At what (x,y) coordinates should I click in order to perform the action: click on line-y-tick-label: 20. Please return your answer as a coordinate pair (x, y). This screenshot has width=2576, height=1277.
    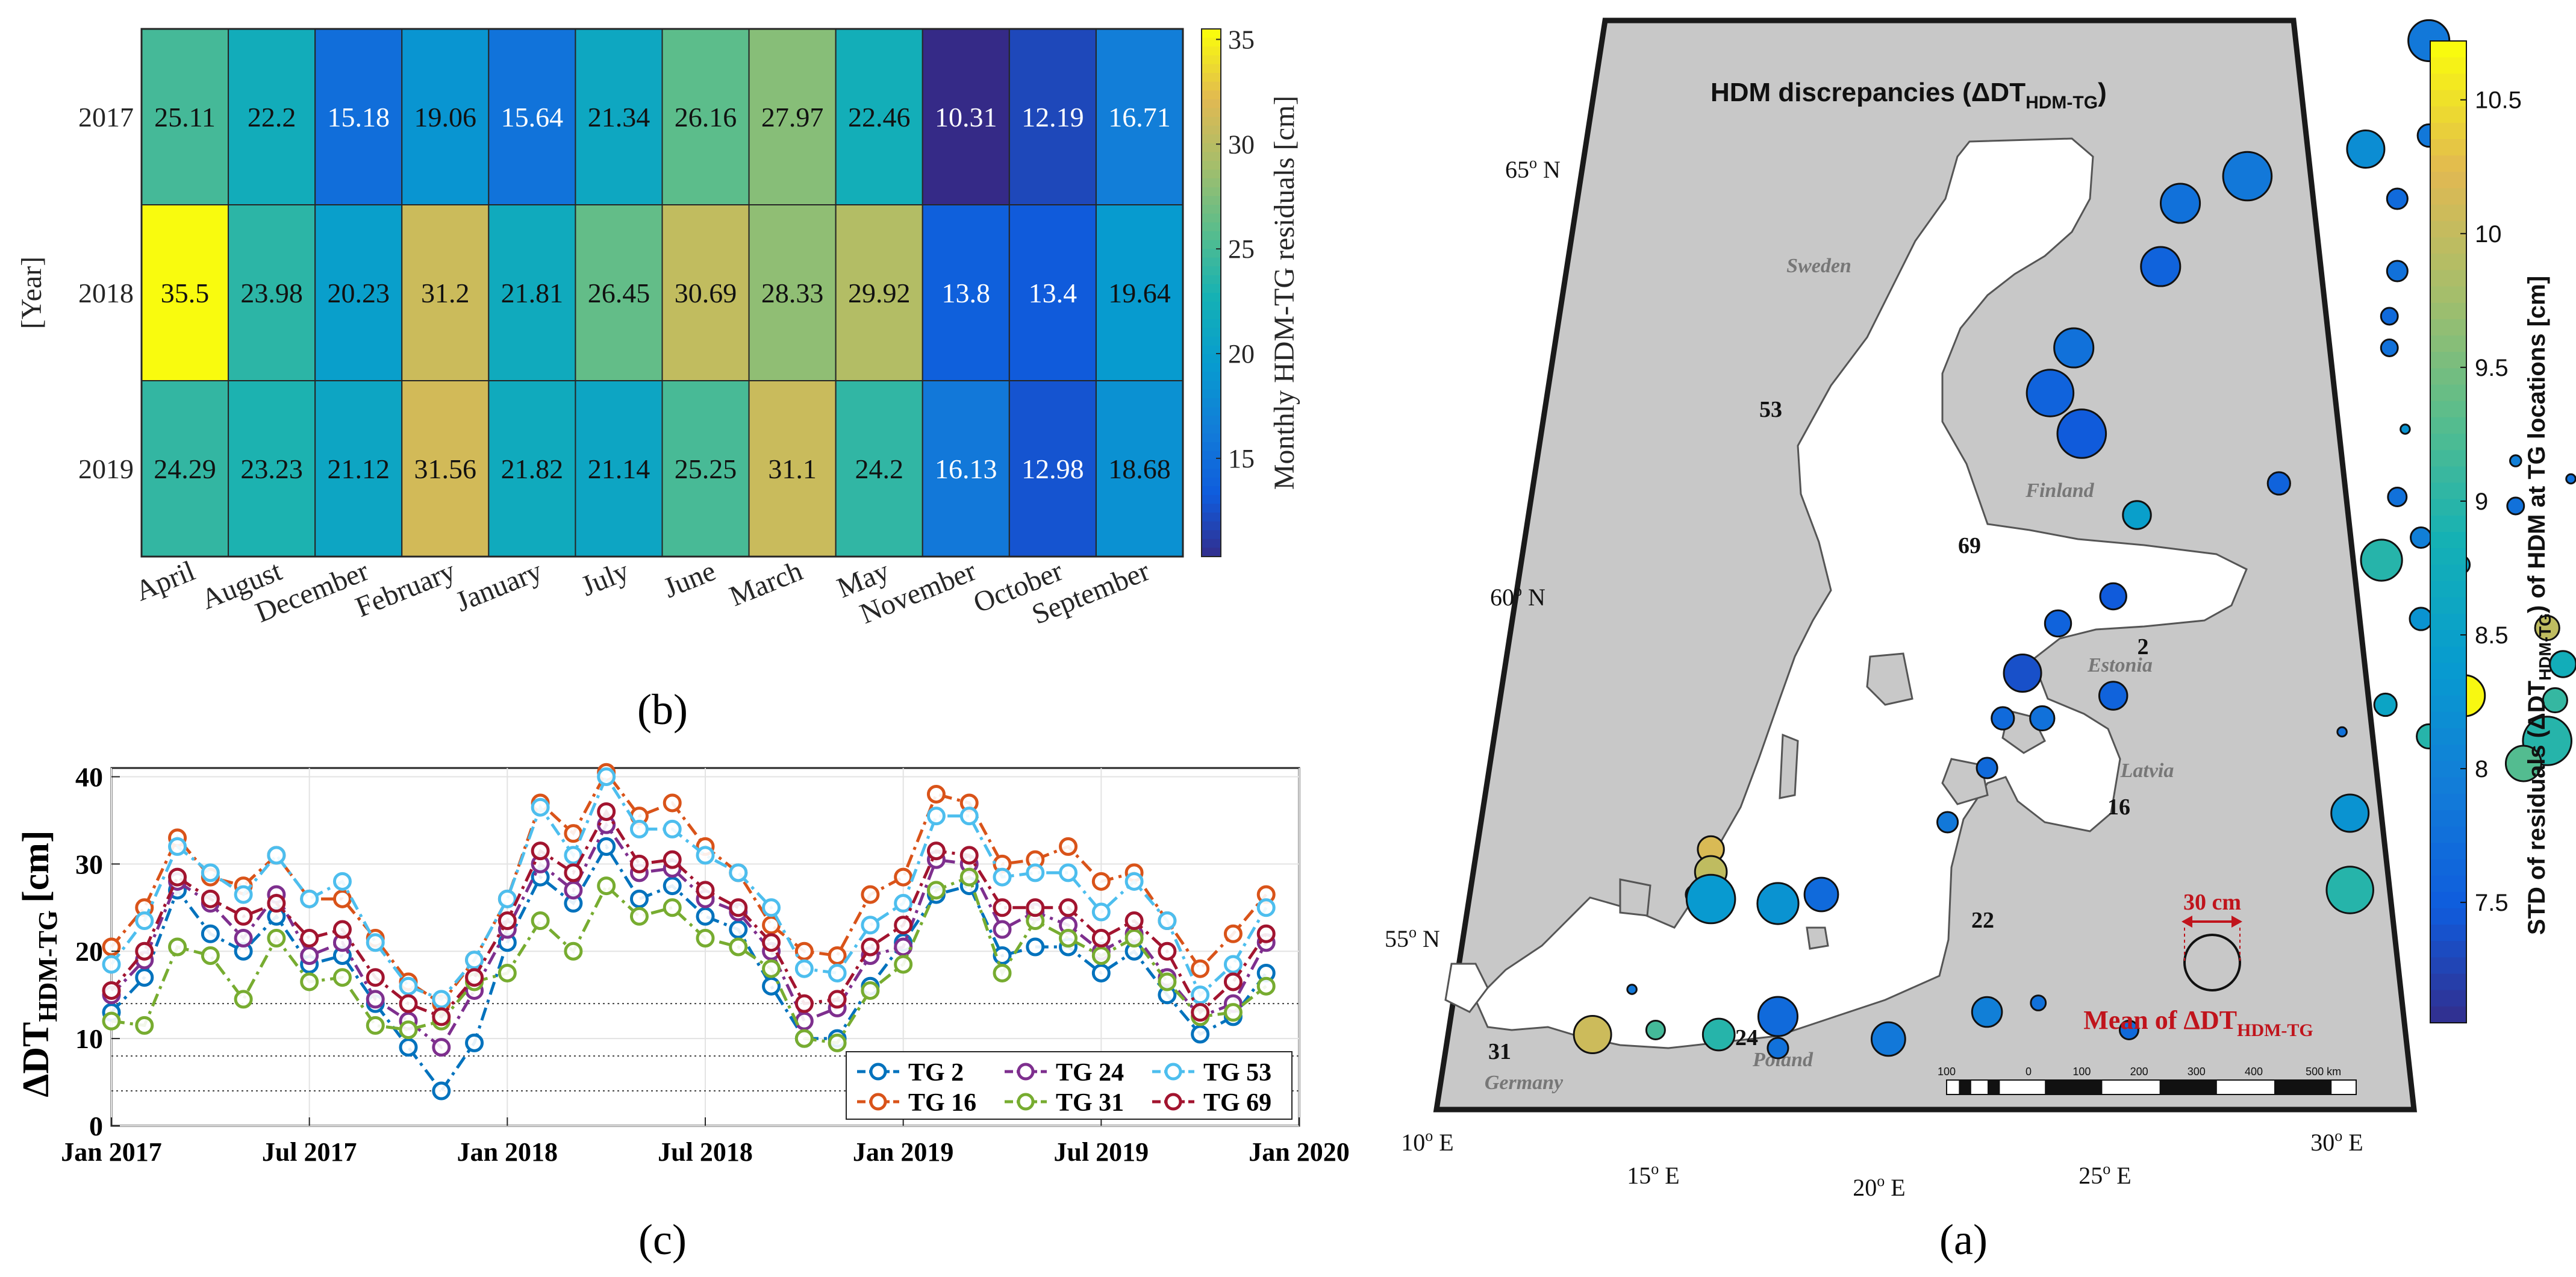
    Looking at the image, I should click on (89, 951).